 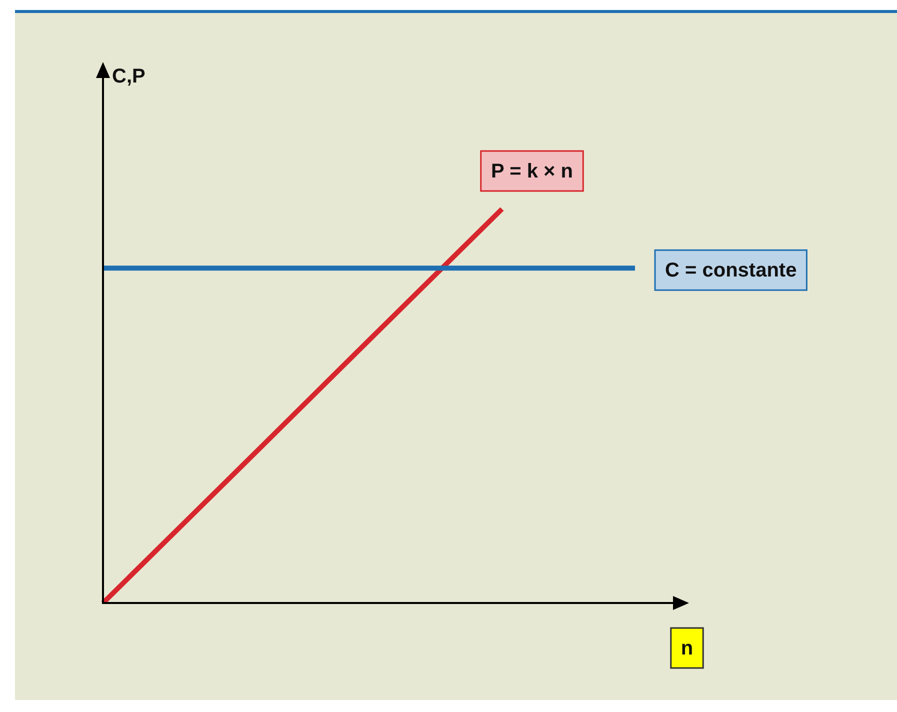 I want to click on series-label: C = constante, so click(x=731, y=271).